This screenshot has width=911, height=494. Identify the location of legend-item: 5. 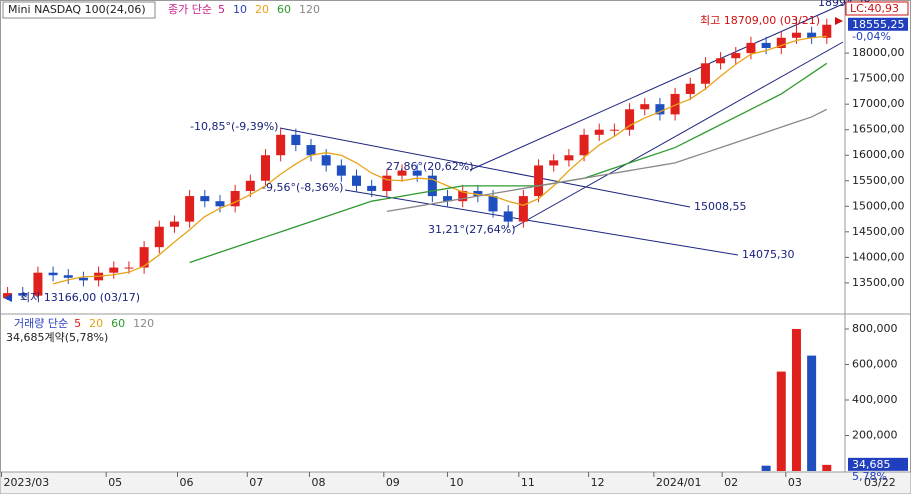
(221, 9).